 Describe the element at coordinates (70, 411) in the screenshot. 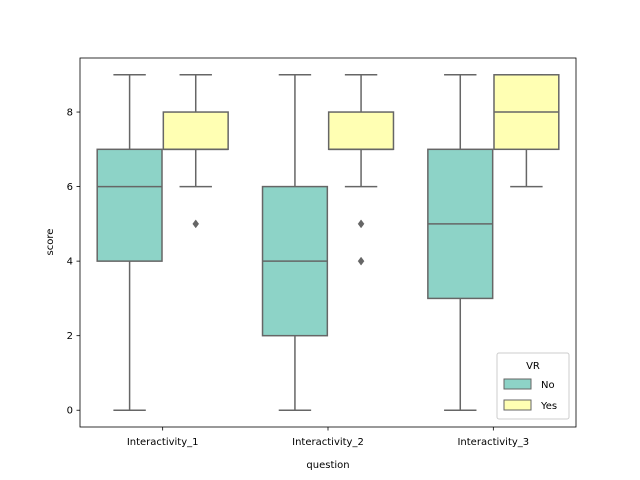

I see `y-tick-label: 0` at that location.